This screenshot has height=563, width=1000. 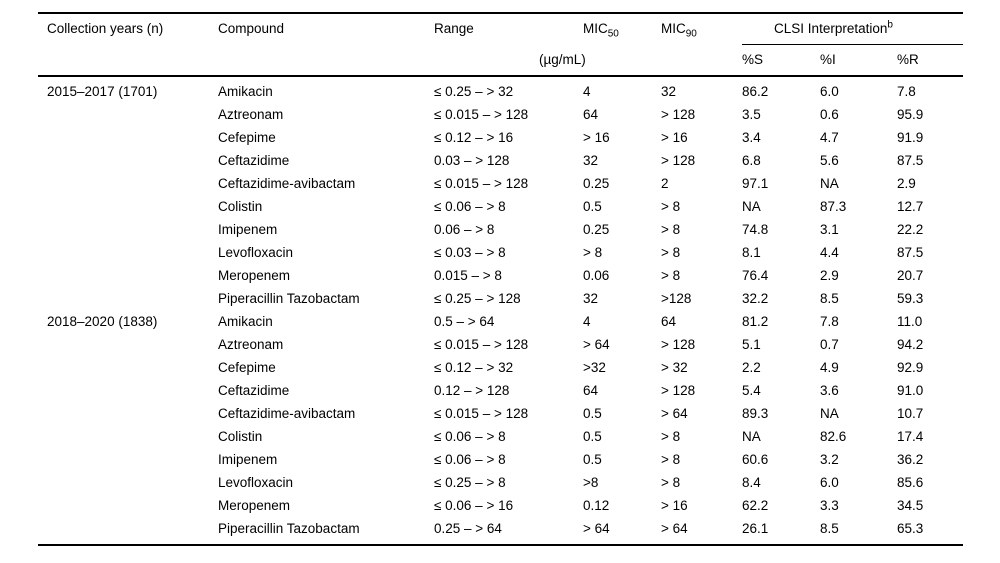 I want to click on cell-range: ≤ 0.25 – > 128, so click(x=477, y=299).